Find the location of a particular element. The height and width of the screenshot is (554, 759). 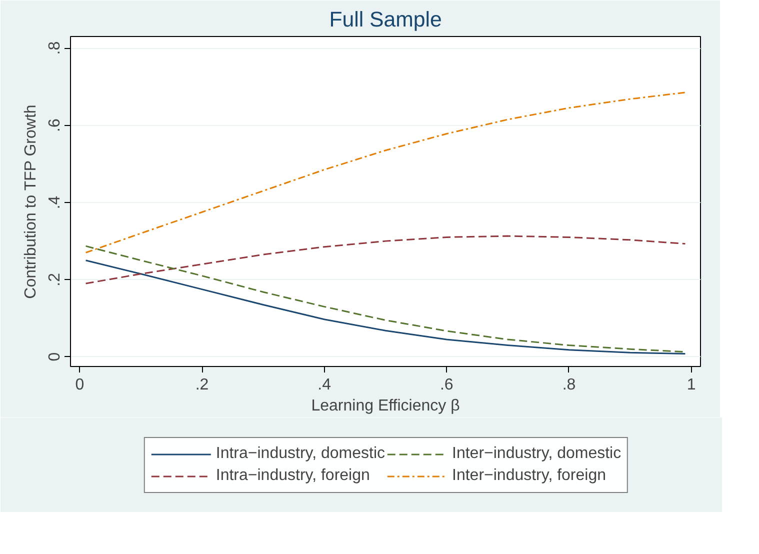

x-axis-title: Learning Efficiency β is located at coordinates (385, 406).